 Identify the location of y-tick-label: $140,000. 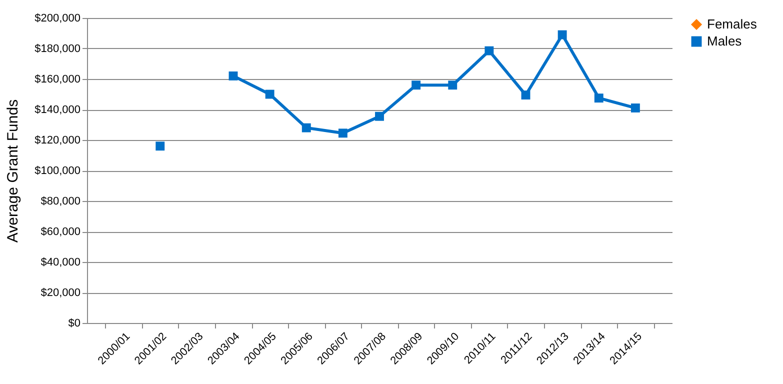
(57, 110).